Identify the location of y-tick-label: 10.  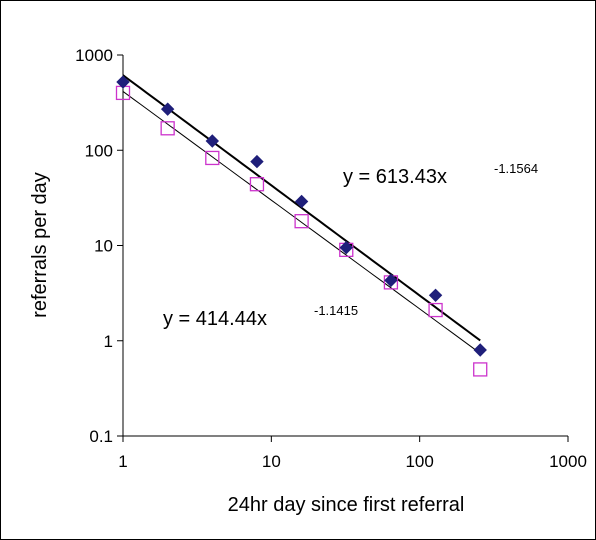
(103, 246).